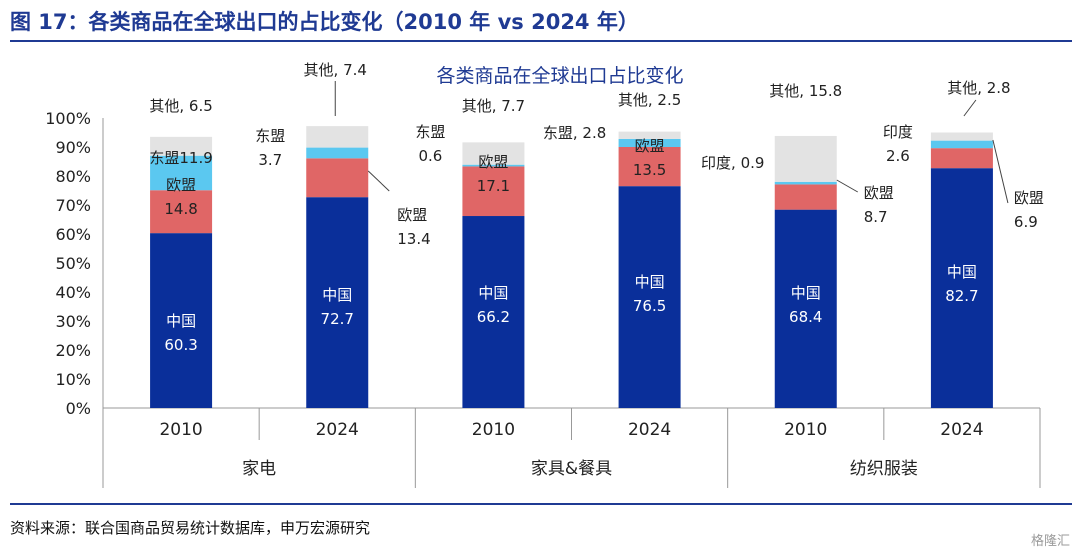  What do you see at coordinates (884, 469) in the screenshot?
I see `x-tick-label-group: 纺织服装` at bounding box center [884, 469].